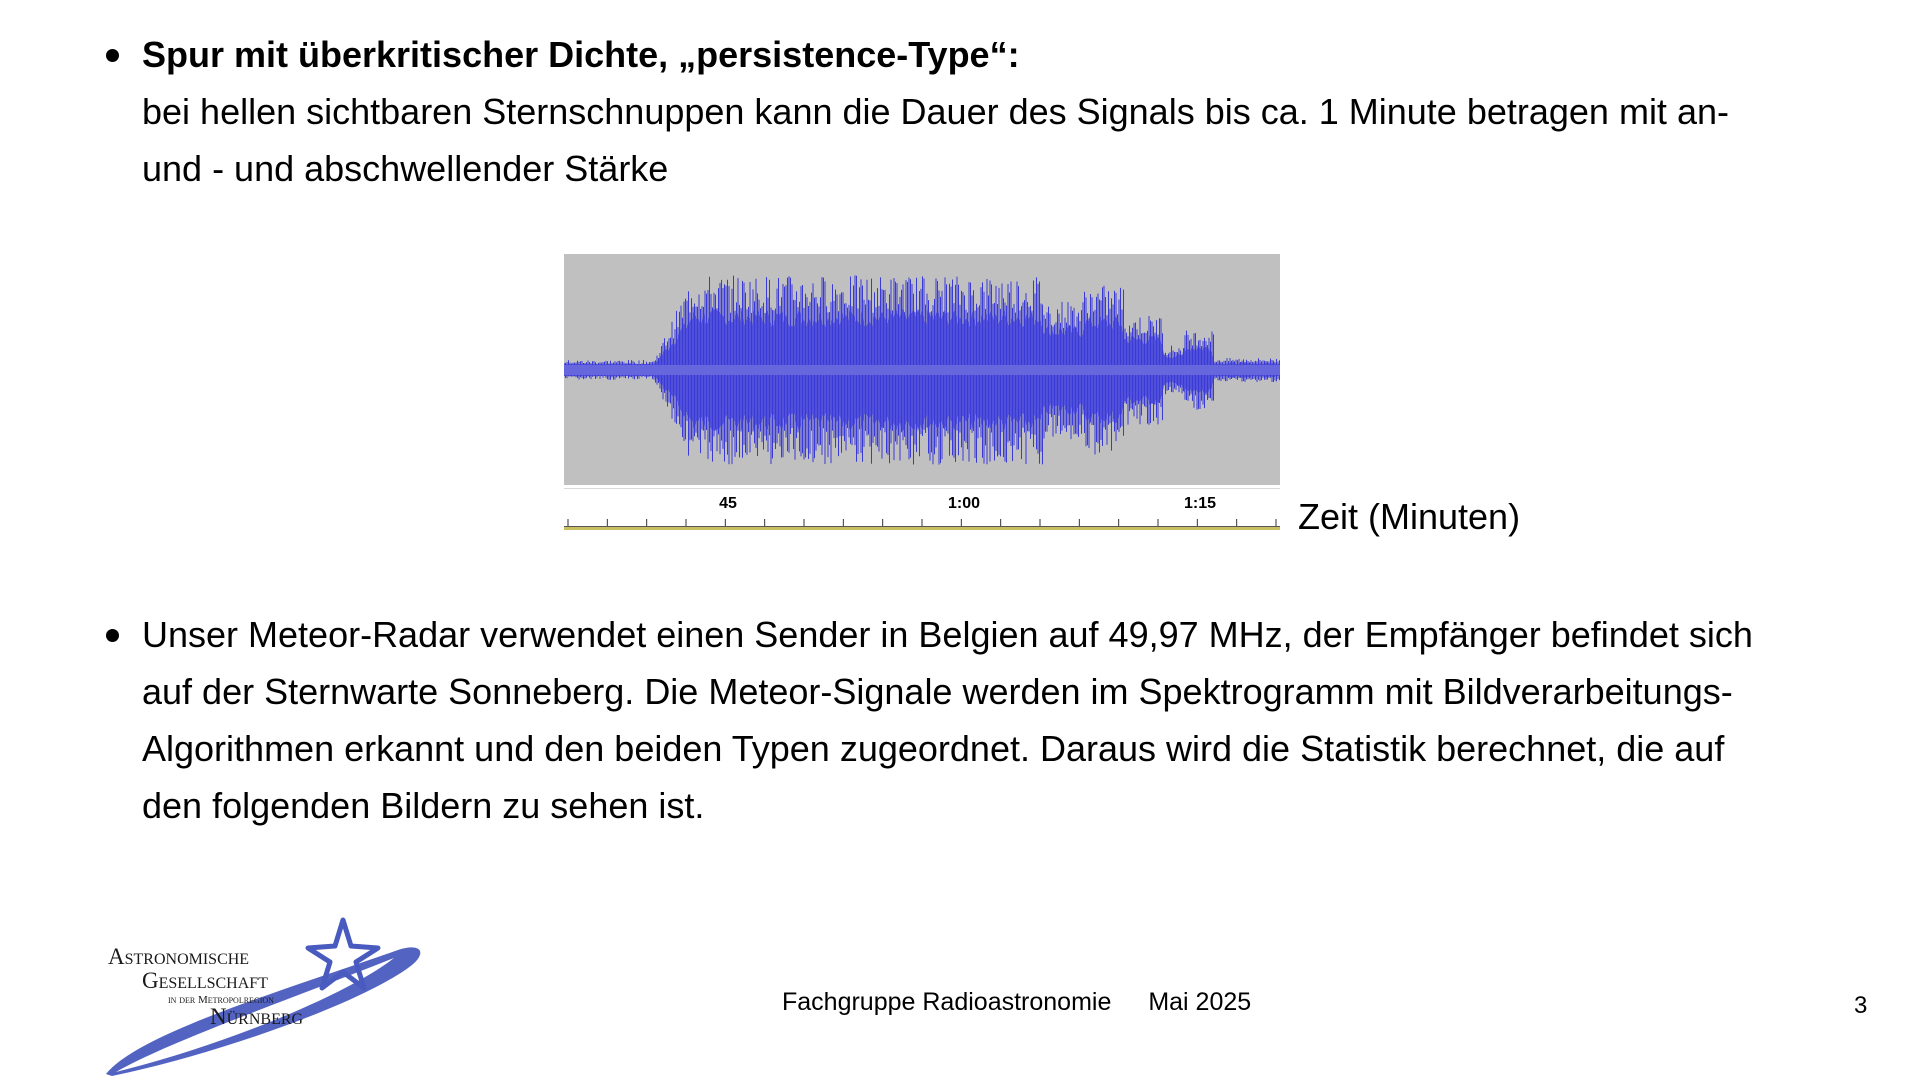  I want to click on logo-text-line1: Astronomische, so click(179, 956).